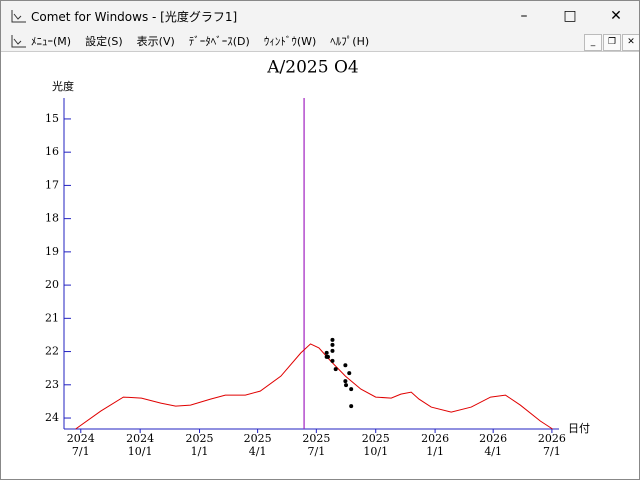  What do you see at coordinates (18, 16) in the screenshot?
I see `app-icon` at bounding box center [18, 16].